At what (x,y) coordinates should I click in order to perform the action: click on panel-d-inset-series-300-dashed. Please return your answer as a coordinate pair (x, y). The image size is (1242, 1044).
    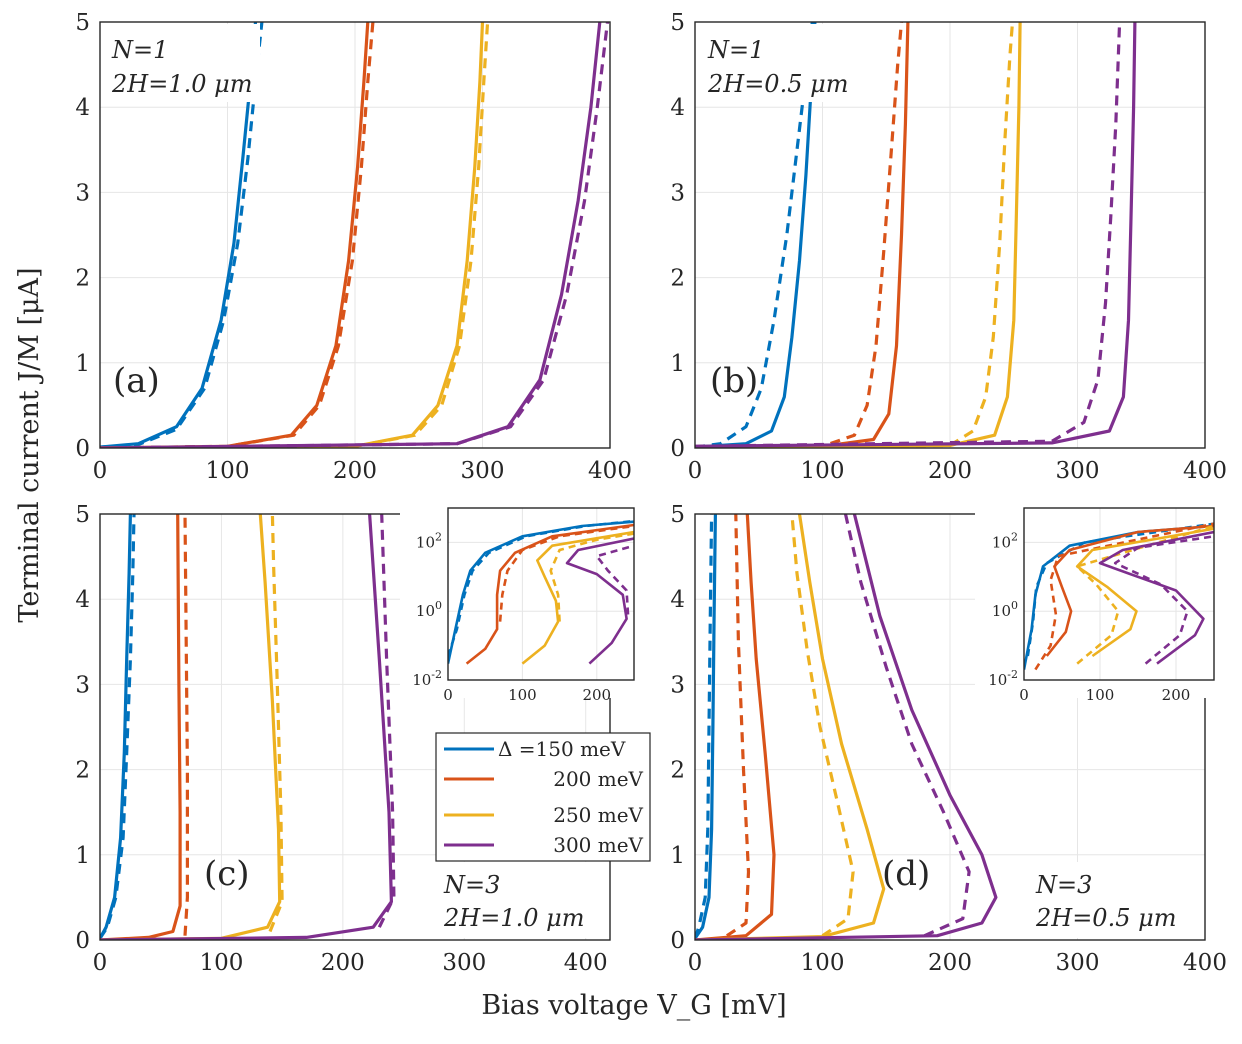
    Looking at the image, I should click on (1163, 600).